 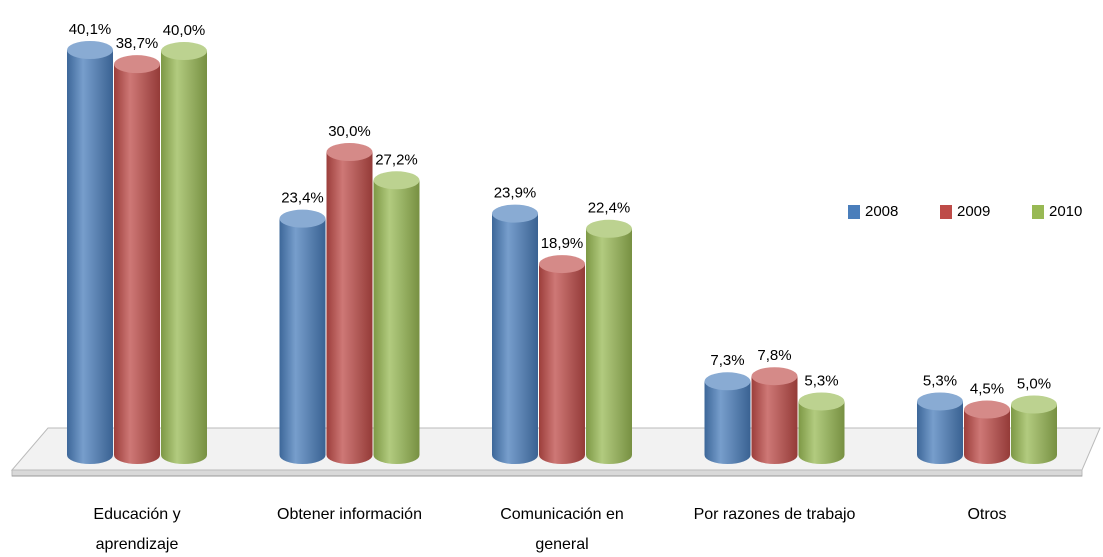 What do you see at coordinates (137, 529) in the screenshot?
I see `x-tick-label: Educación y aprendizaje` at bounding box center [137, 529].